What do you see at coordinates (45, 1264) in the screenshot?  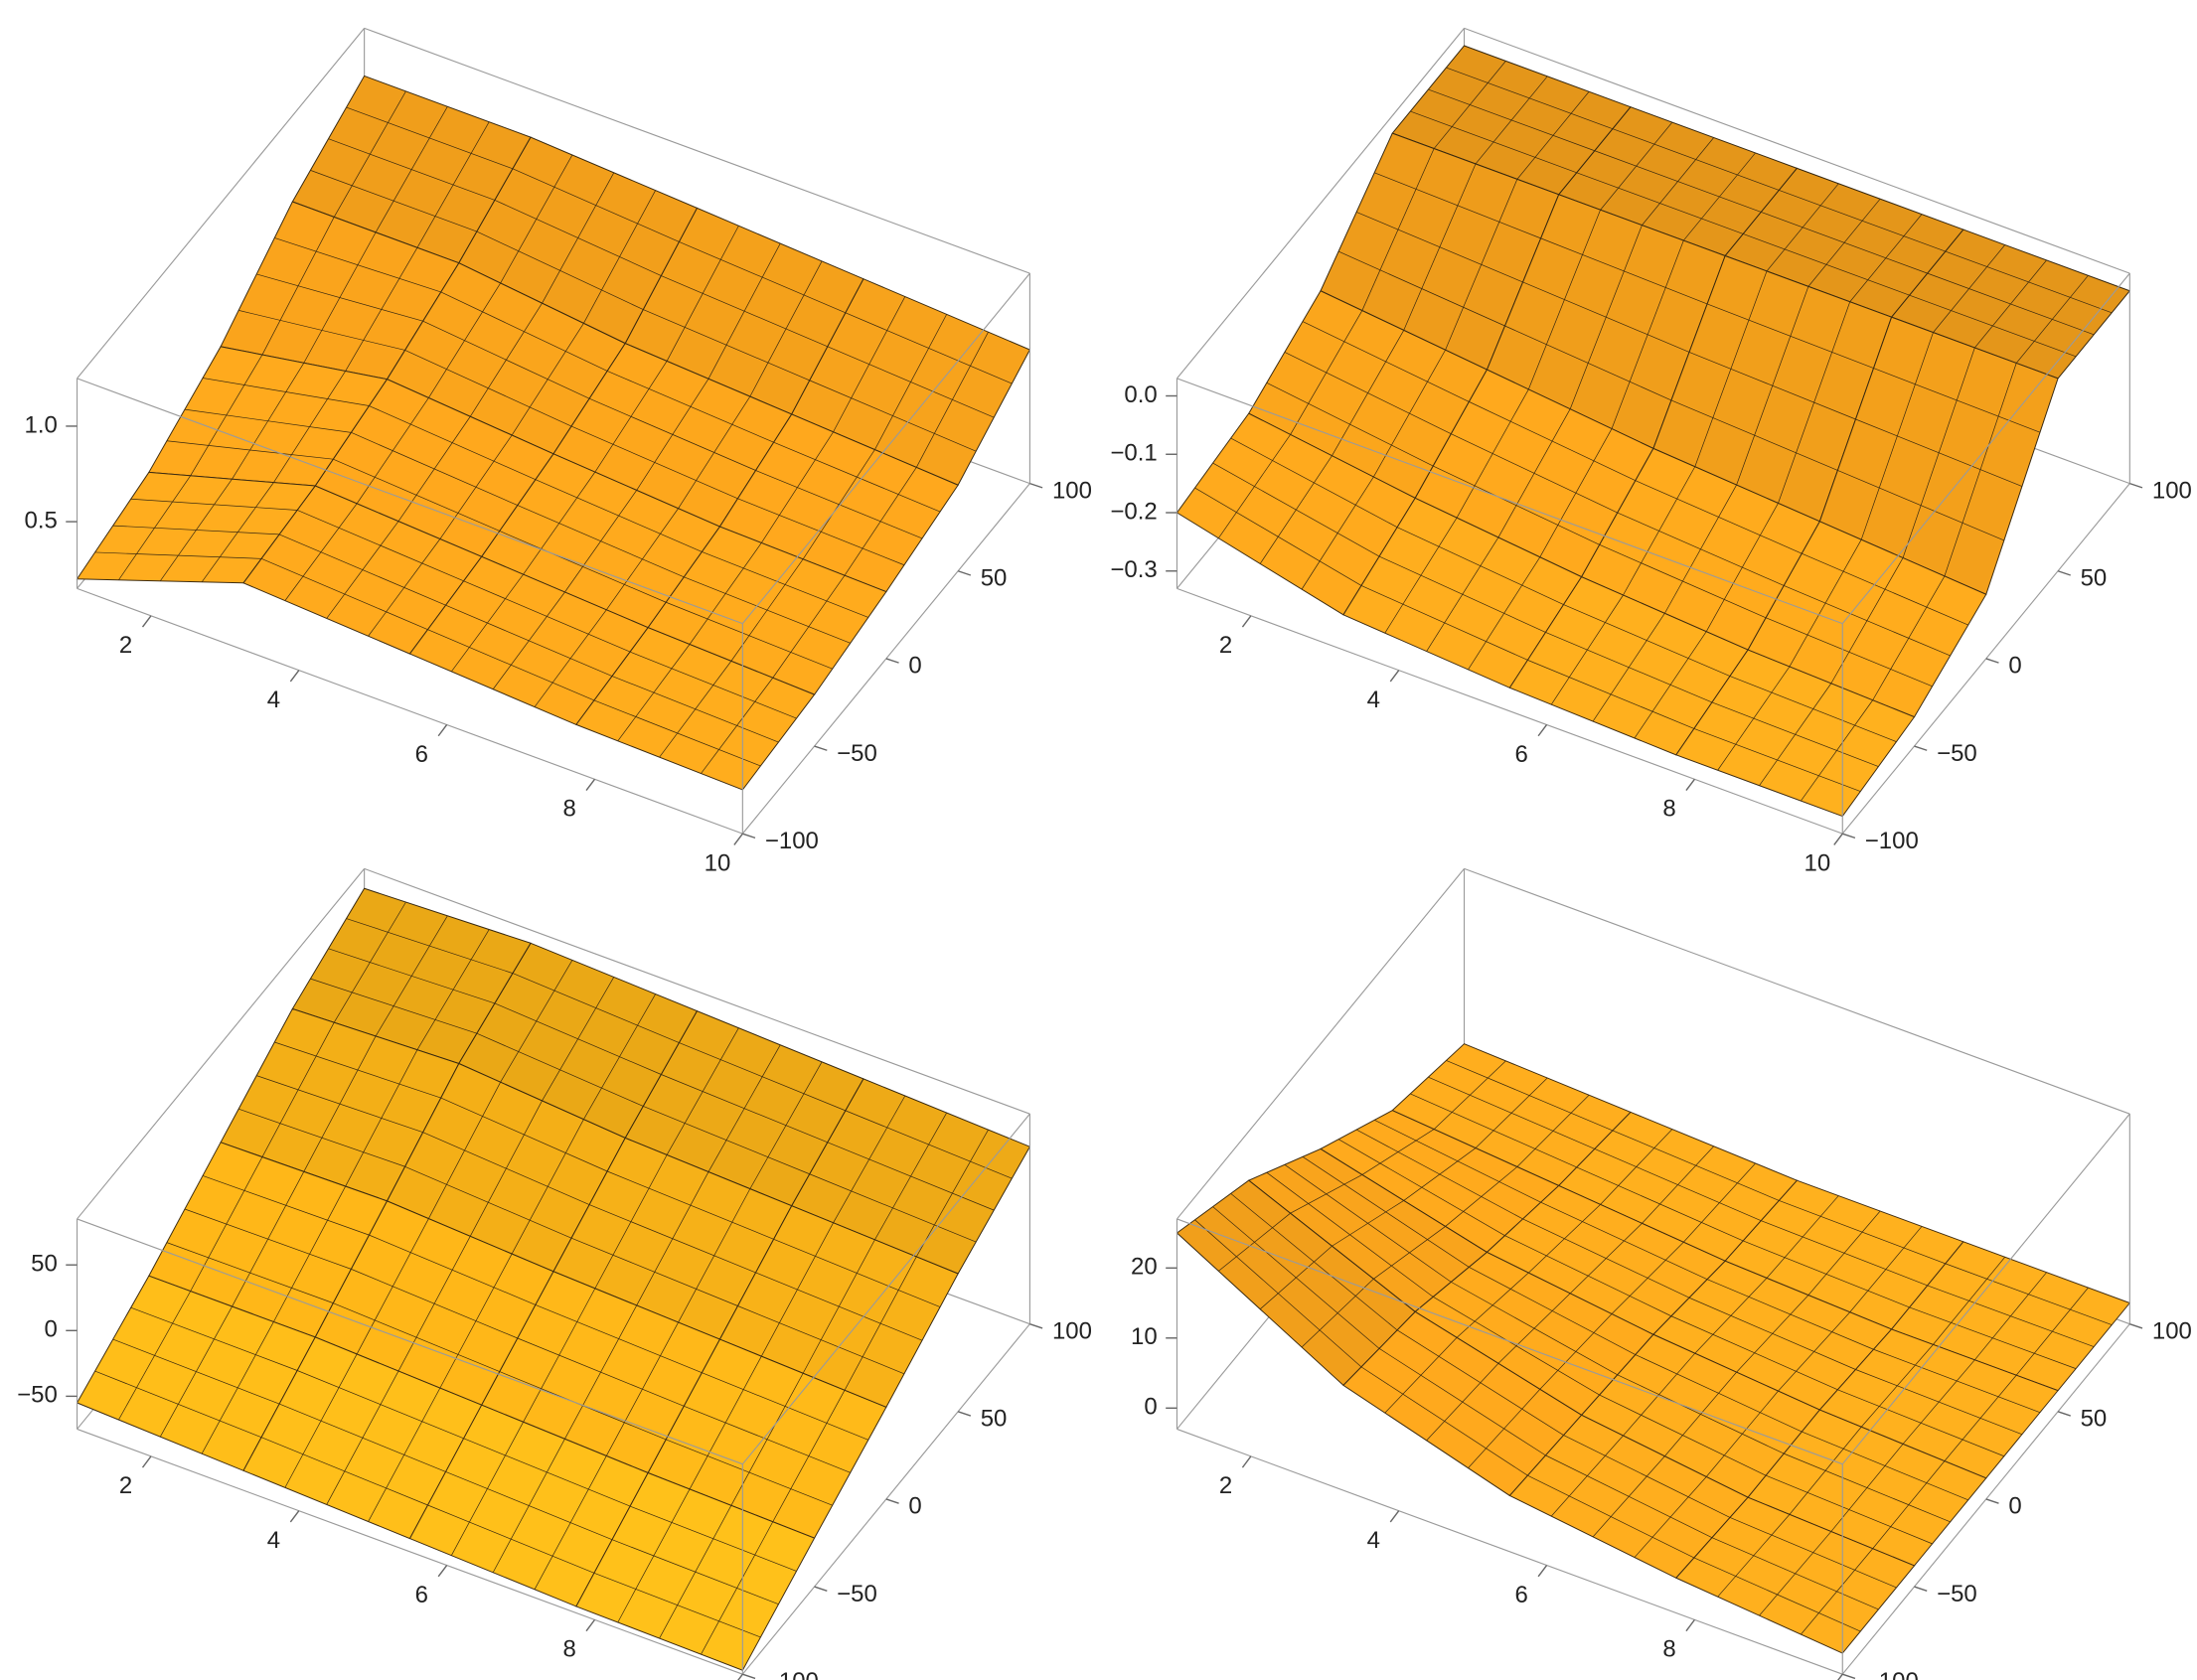 I see `z-tick-label: 50` at bounding box center [45, 1264].